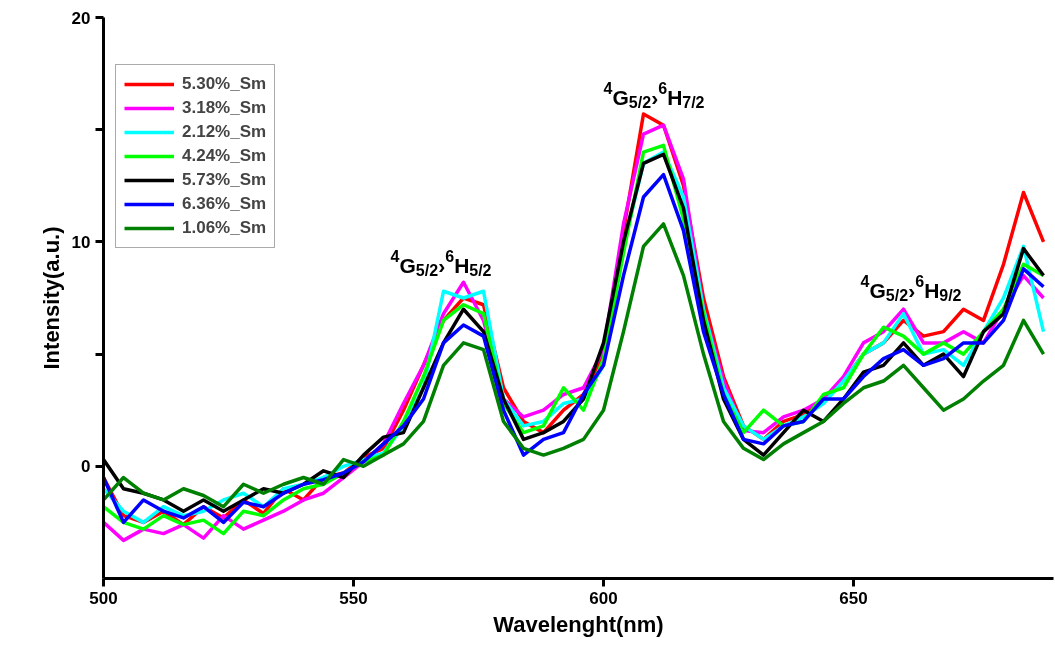 This screenshot has width=1055, height=672. I want to click on x-axis-title: Wavelenght(nm), so click(578, 624).